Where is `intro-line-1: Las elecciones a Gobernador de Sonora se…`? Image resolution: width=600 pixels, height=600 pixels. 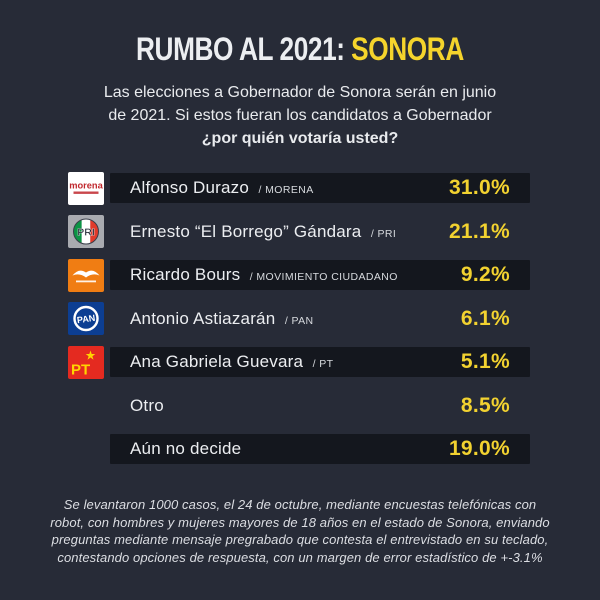
intro-line-1: Las elecciones a Gobernador de Sonora se… is located at coordinates (300, 92).